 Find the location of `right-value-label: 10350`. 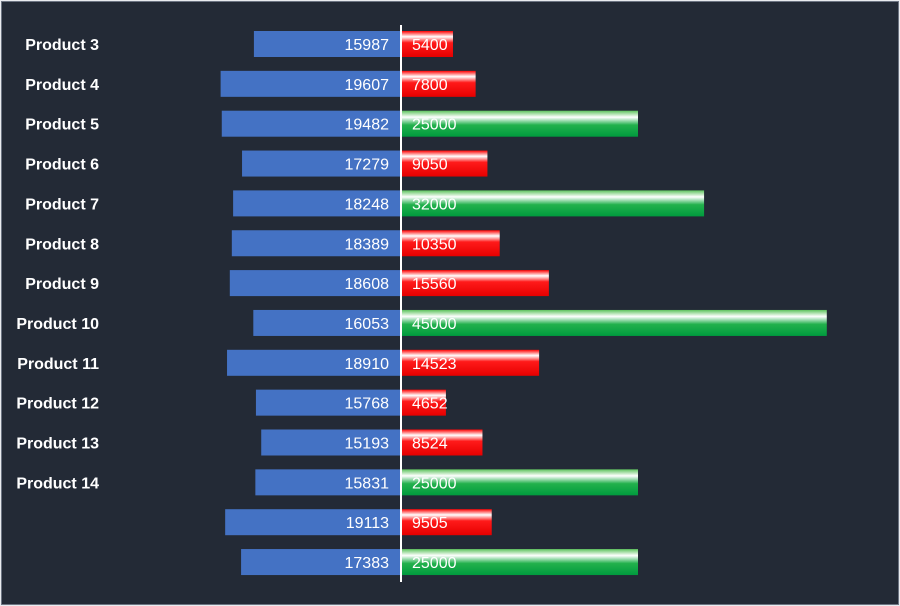

right-value-label: 10350 is located at coordinates (434, 244).